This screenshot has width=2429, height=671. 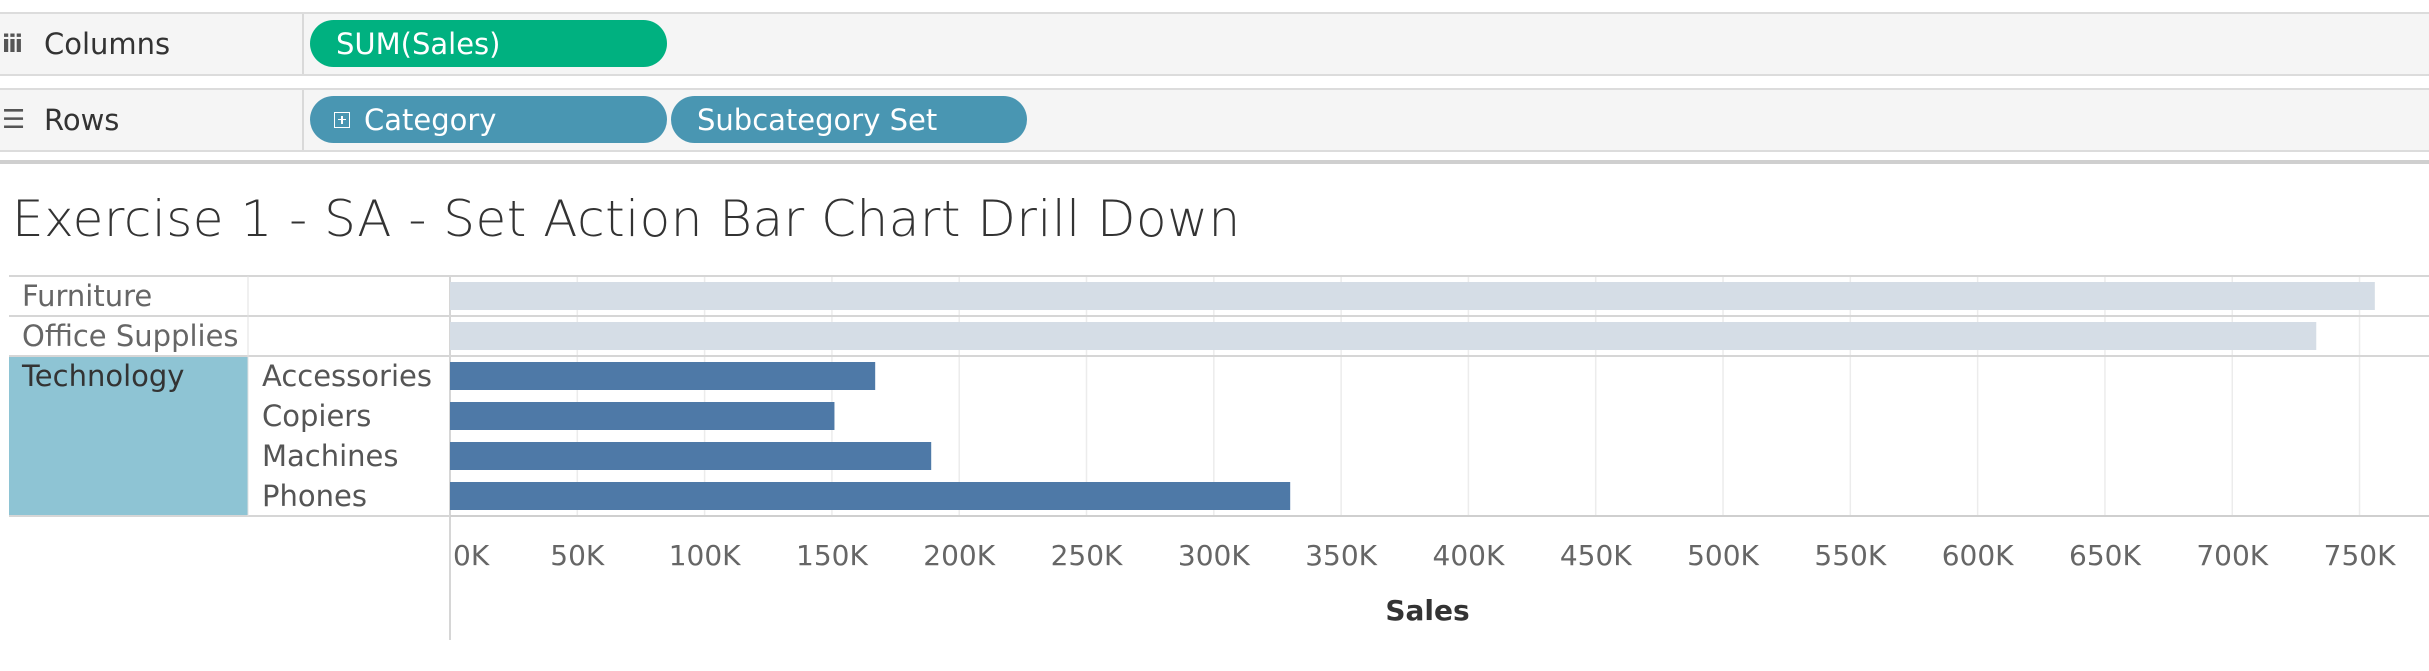 I want to click on x-tick-label: 0K, so click(x=471, y=555).